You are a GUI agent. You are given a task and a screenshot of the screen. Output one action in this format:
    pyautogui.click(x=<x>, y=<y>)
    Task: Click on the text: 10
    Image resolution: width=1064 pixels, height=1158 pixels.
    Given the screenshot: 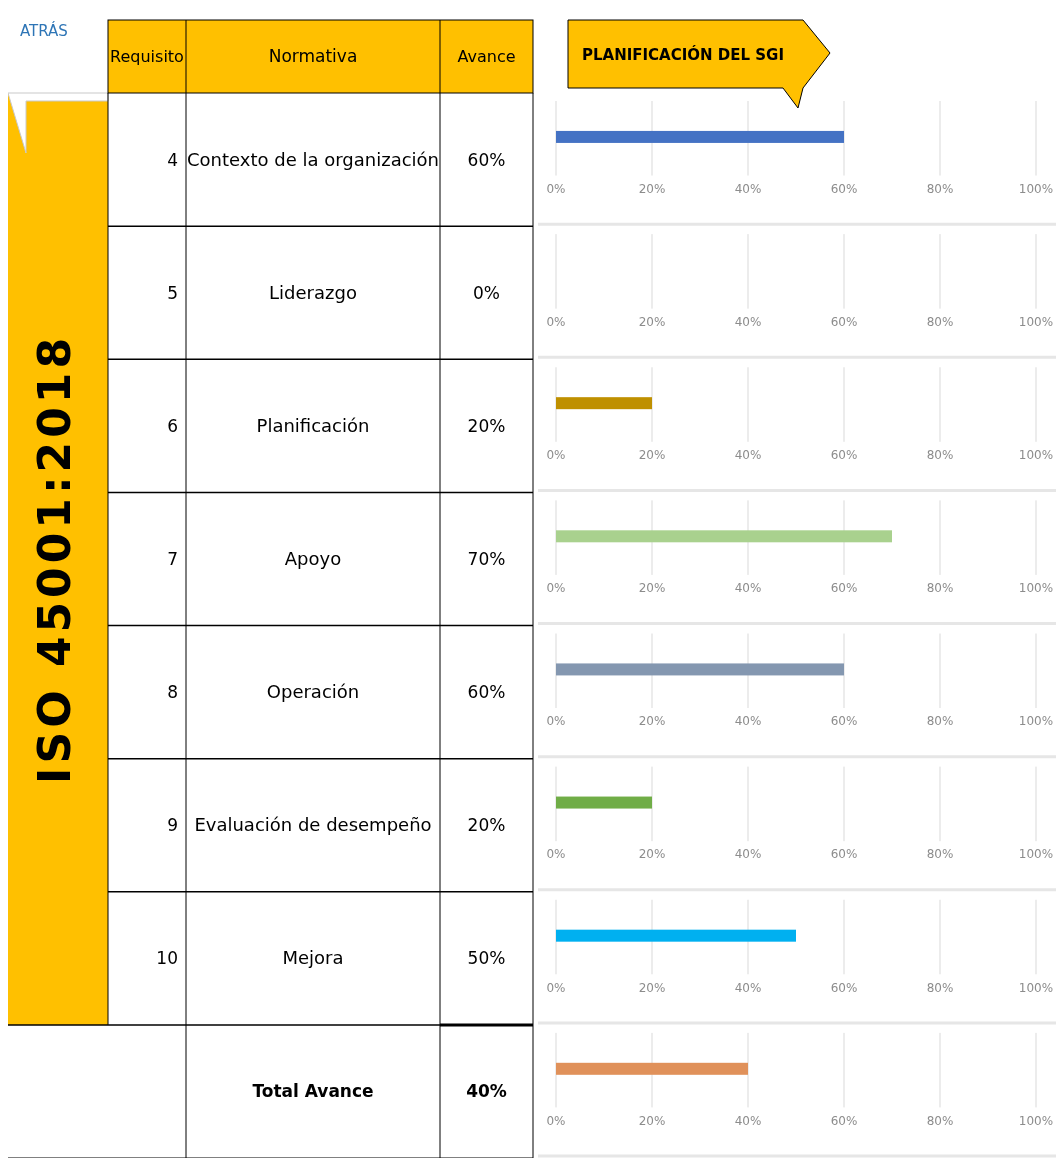 What is the action you would take?
    pyautogui.click(x=167, y=958)
    